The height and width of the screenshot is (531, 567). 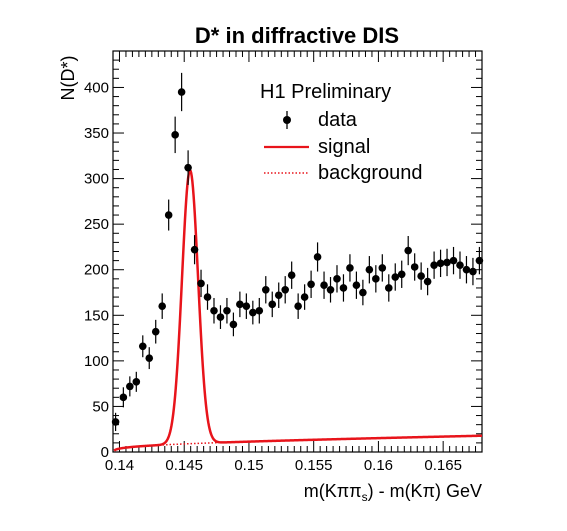 I want to click on y-tick-label: 150, so click(x=96, y=315).